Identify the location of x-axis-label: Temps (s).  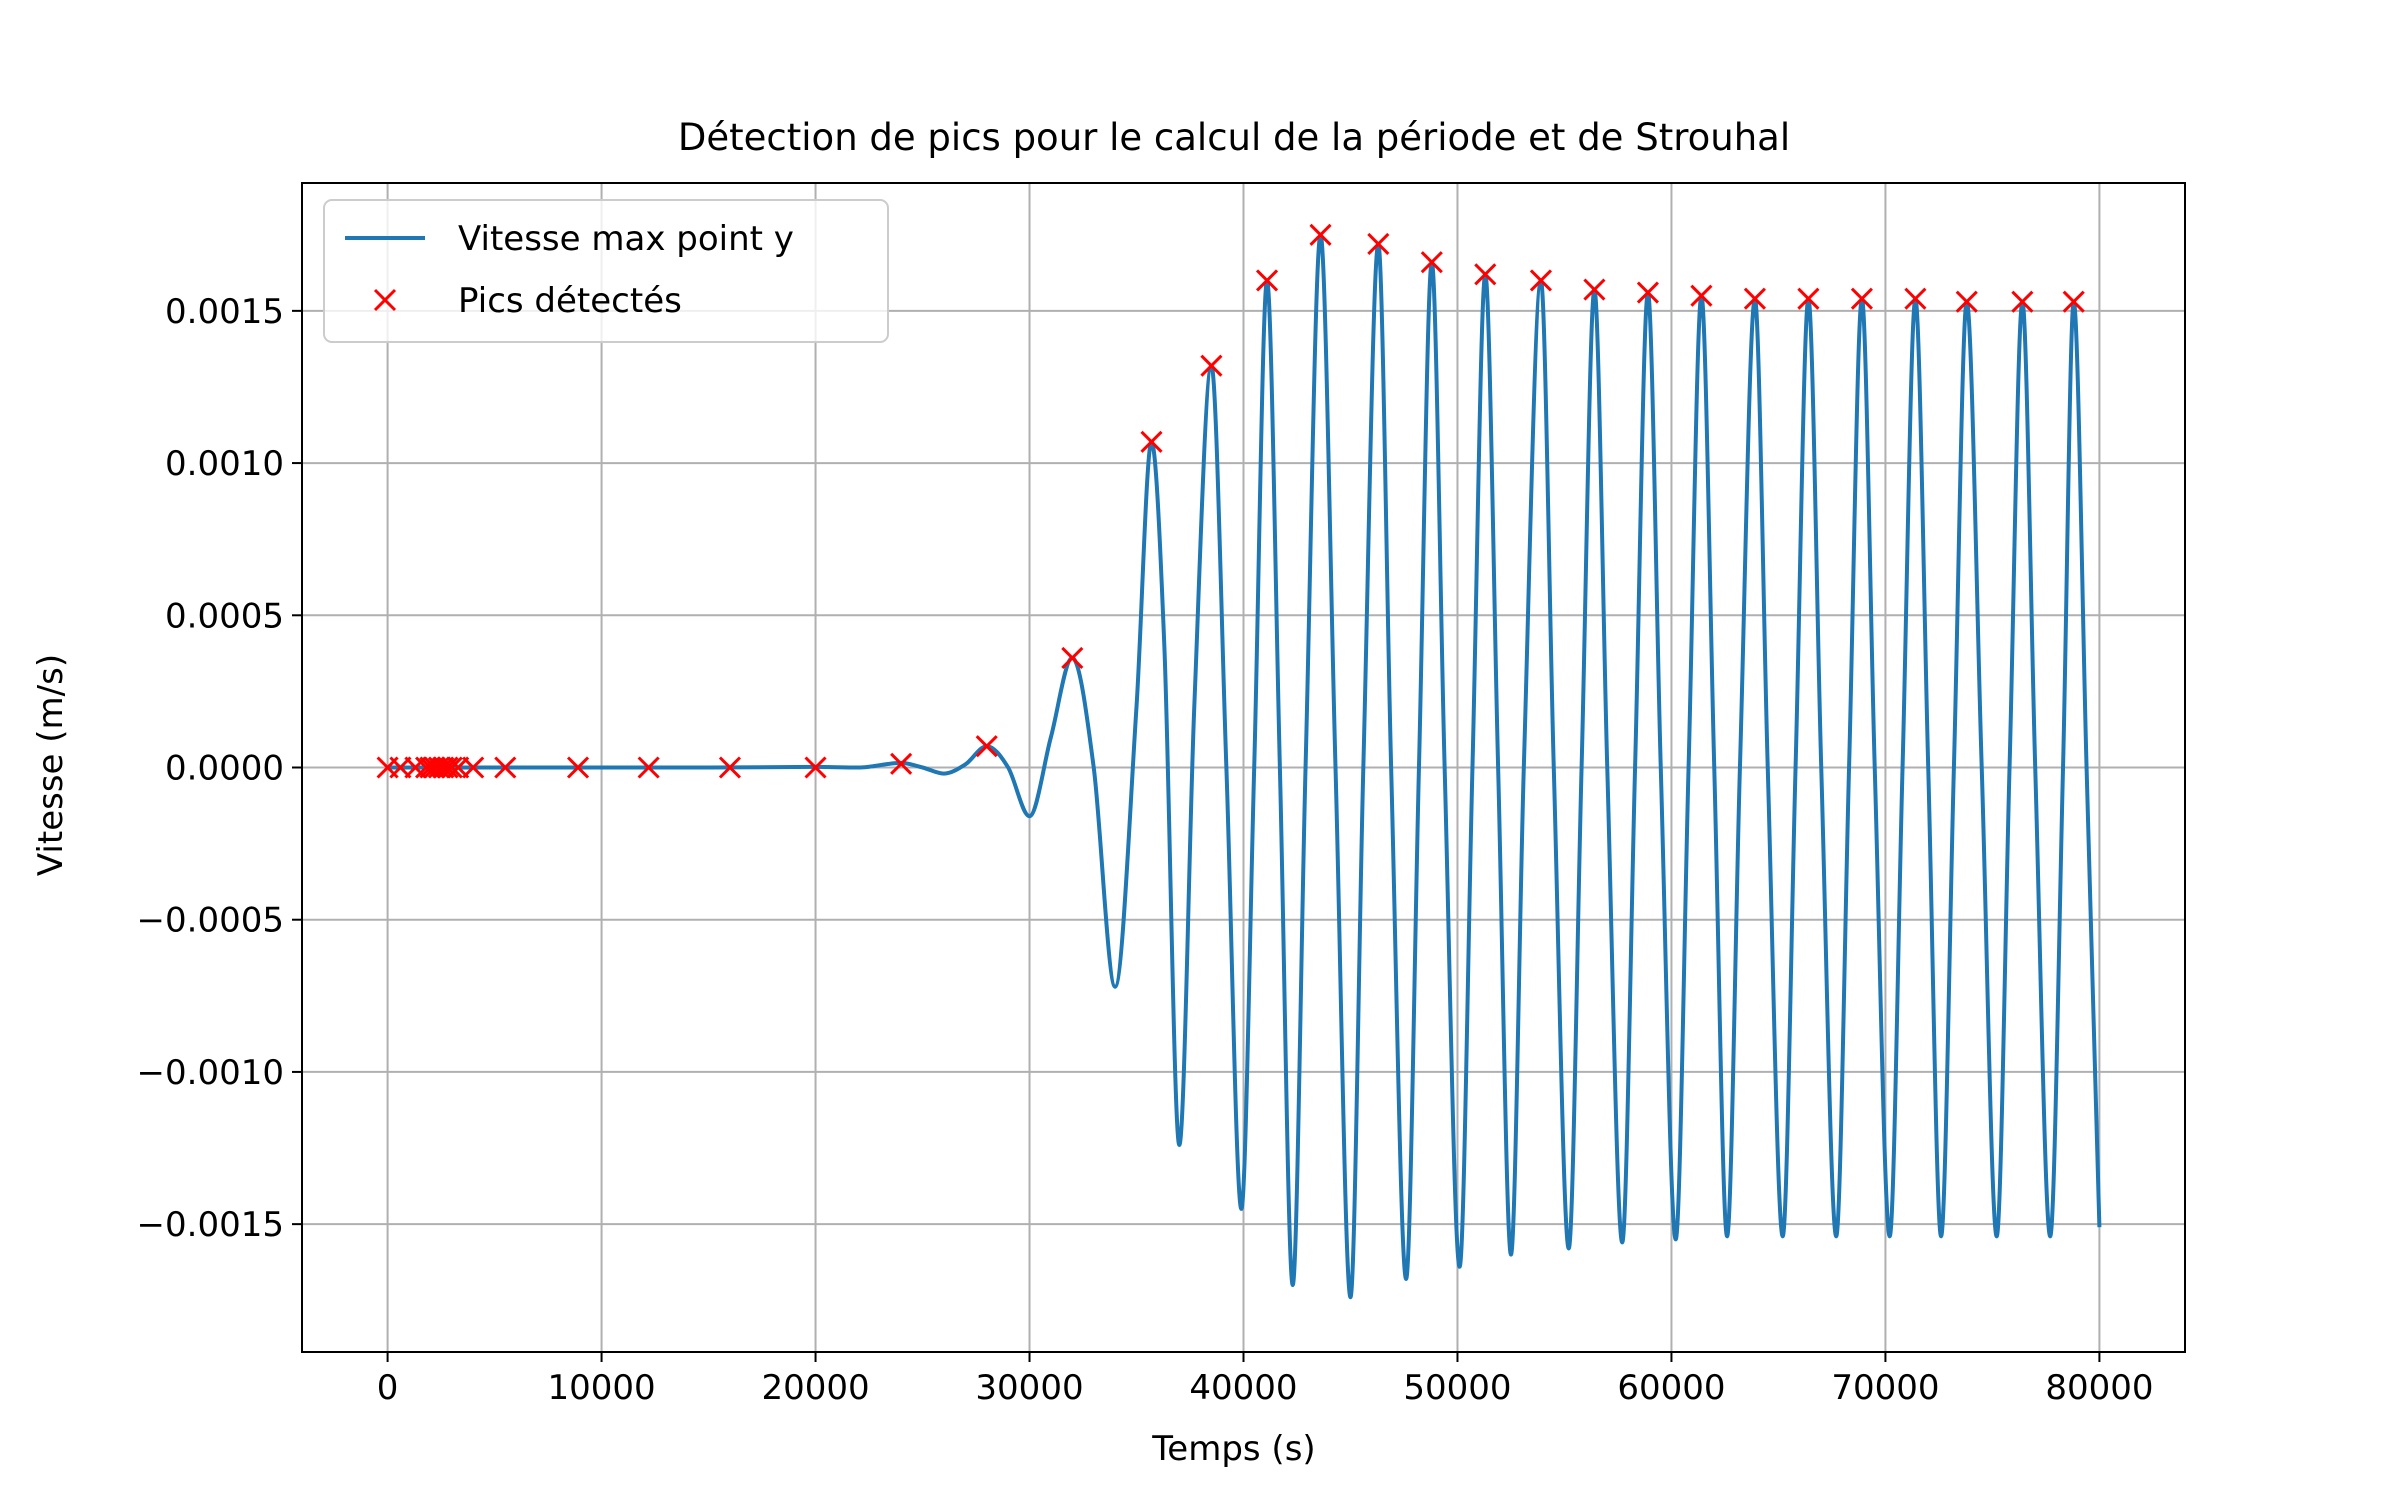
(1233, 1449).